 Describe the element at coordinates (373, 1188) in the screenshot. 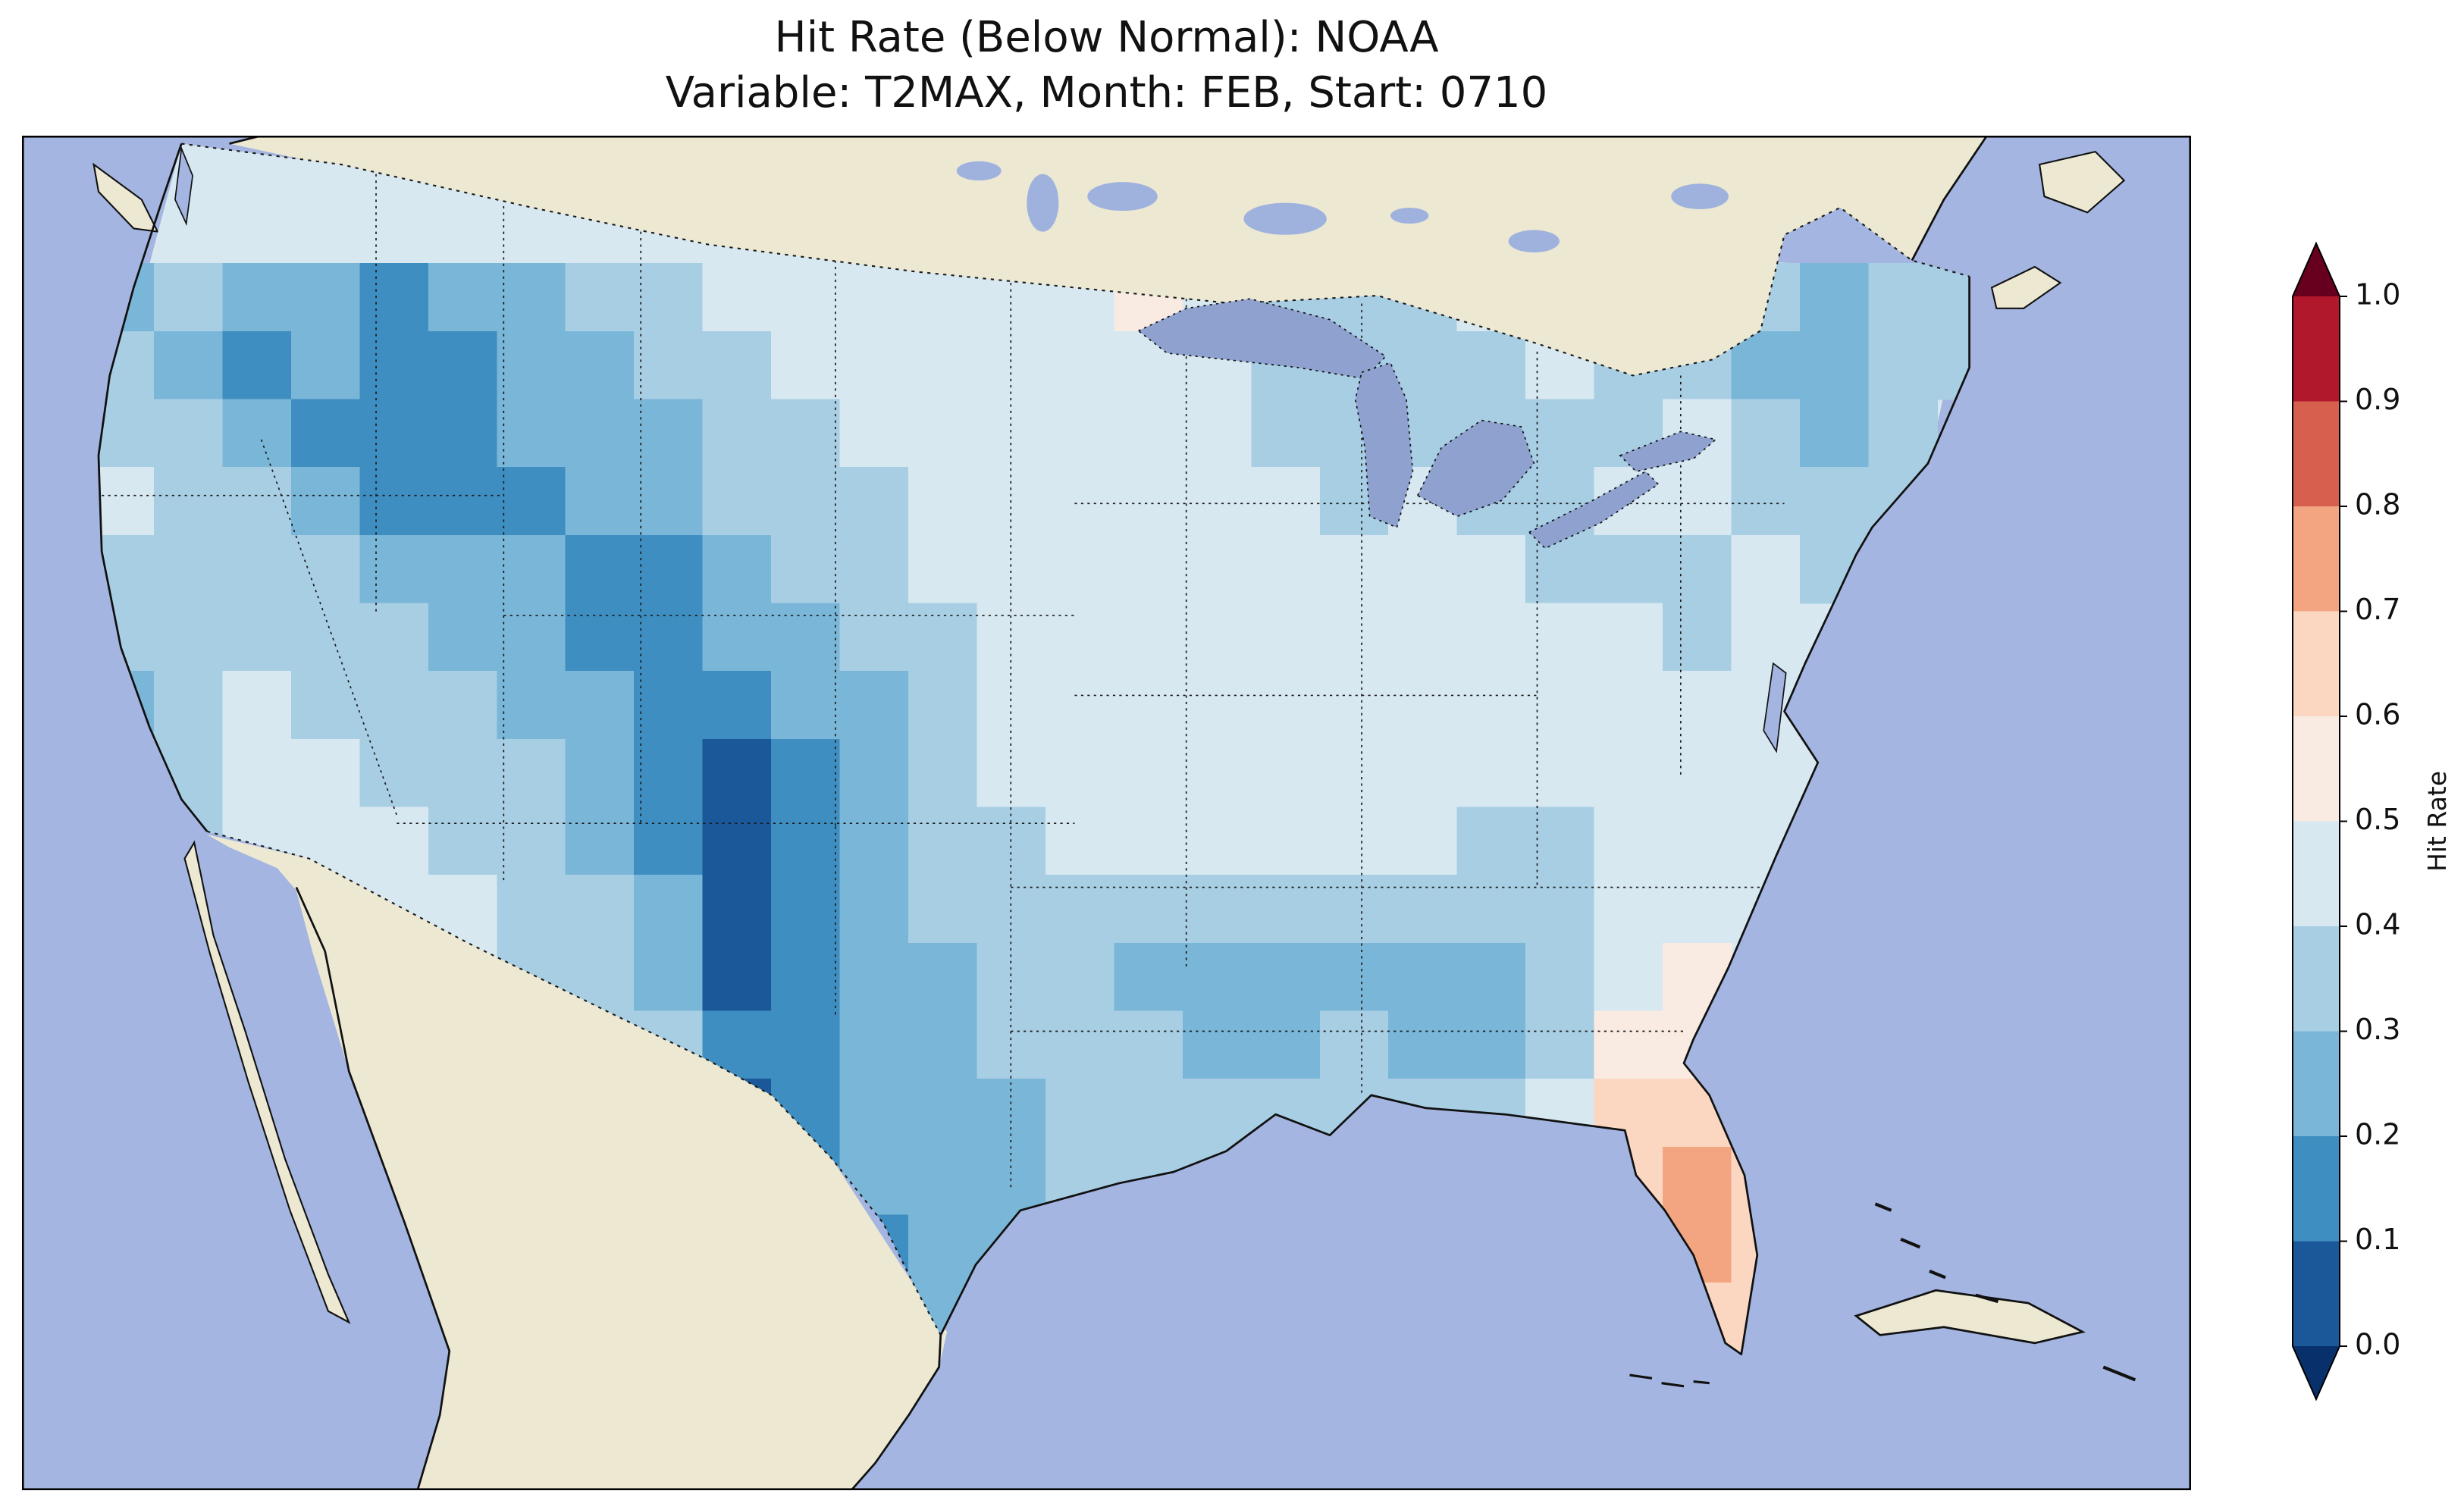

I see `mexico-west-coast` at that location.